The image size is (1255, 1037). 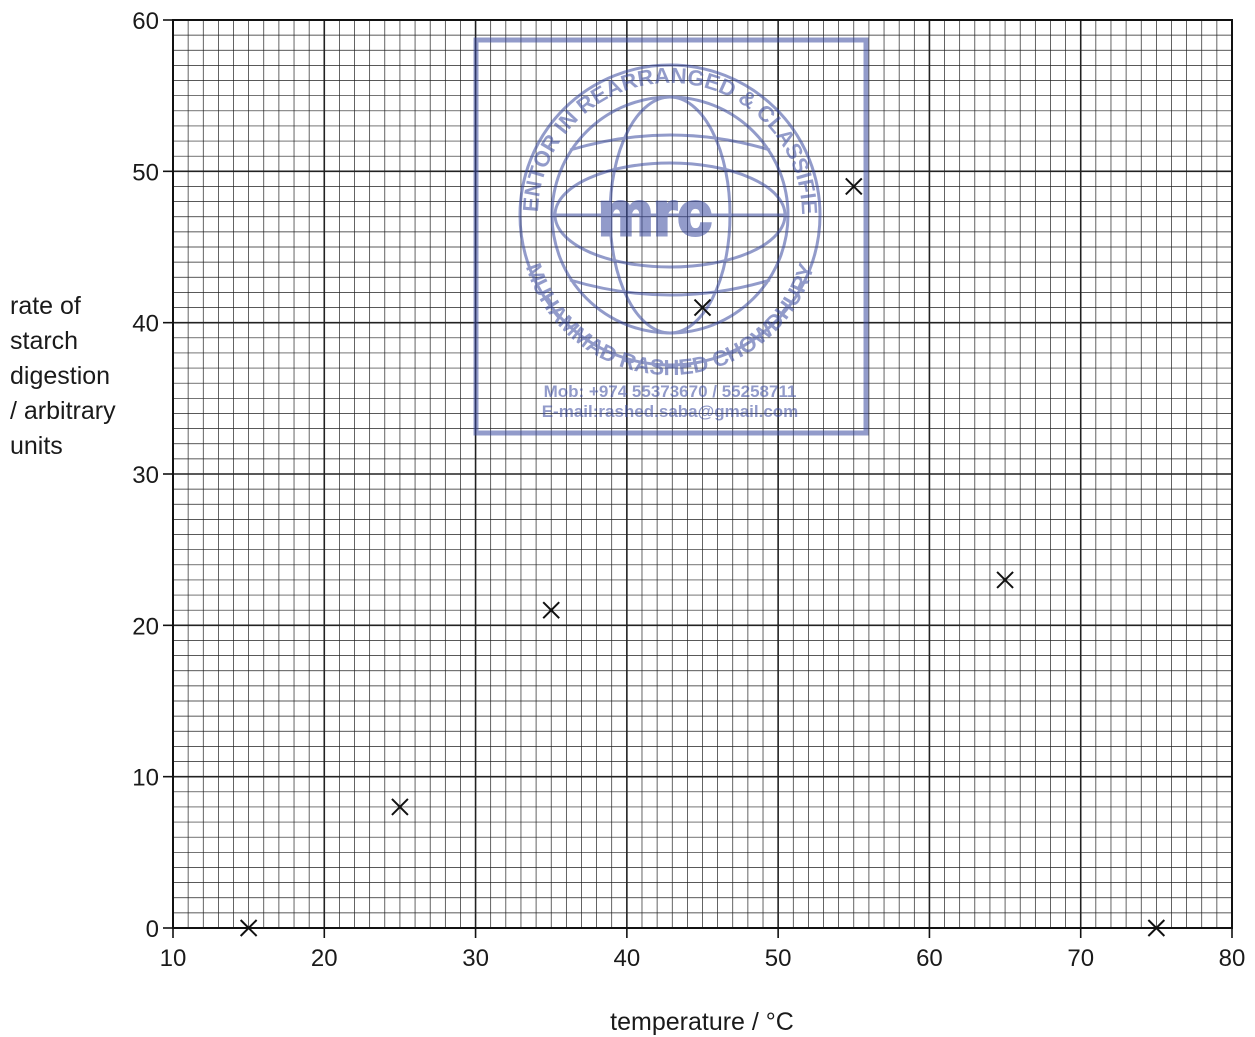 What do you see at coordinates (670, 391) in the screenshot?
I see `watermark-phone: Mob: +974 55373670 / 55258711` at bounding box center [670, 391].